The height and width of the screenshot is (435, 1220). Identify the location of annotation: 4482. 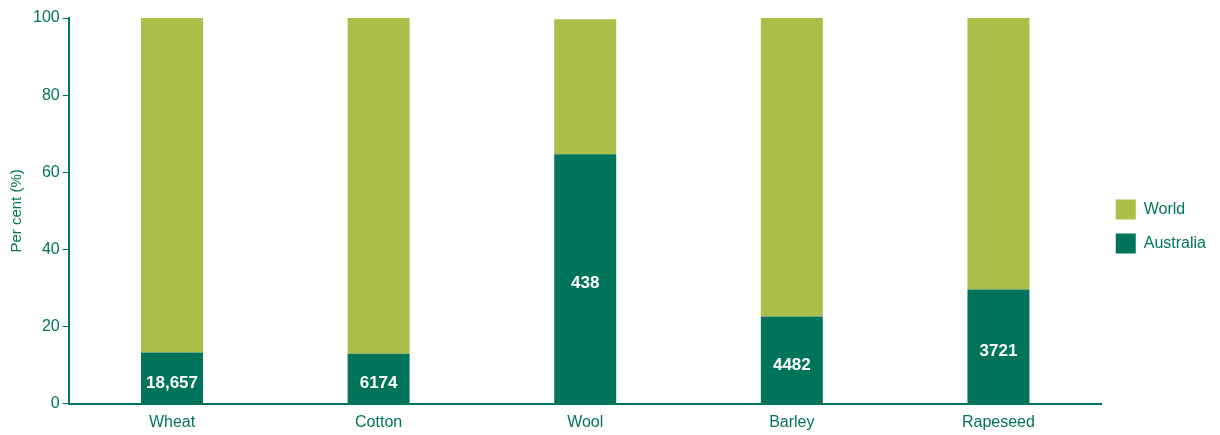
(791, 364).